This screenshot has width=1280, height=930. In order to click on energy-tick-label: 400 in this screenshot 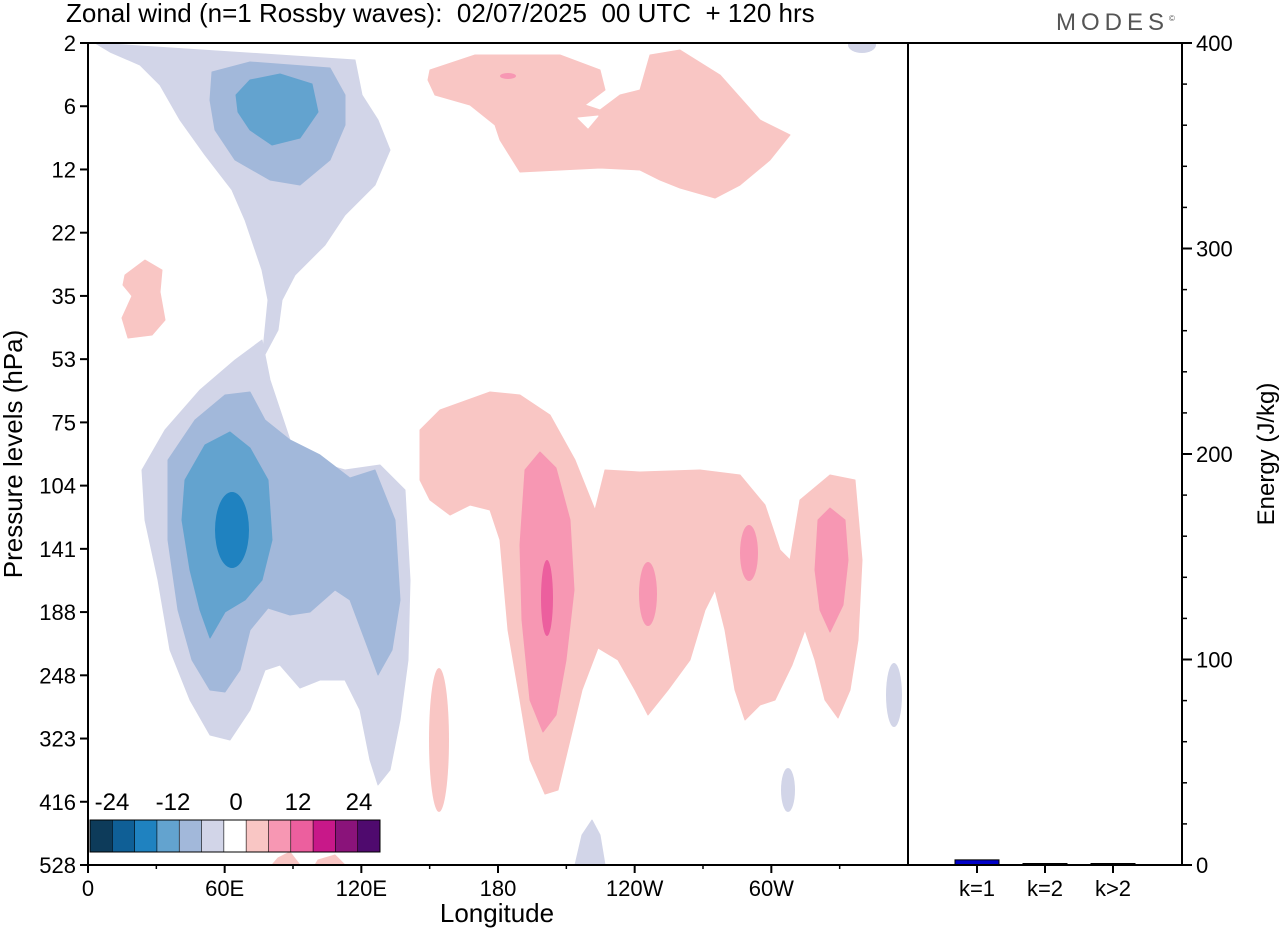, I will do `click(1214, 43)`.